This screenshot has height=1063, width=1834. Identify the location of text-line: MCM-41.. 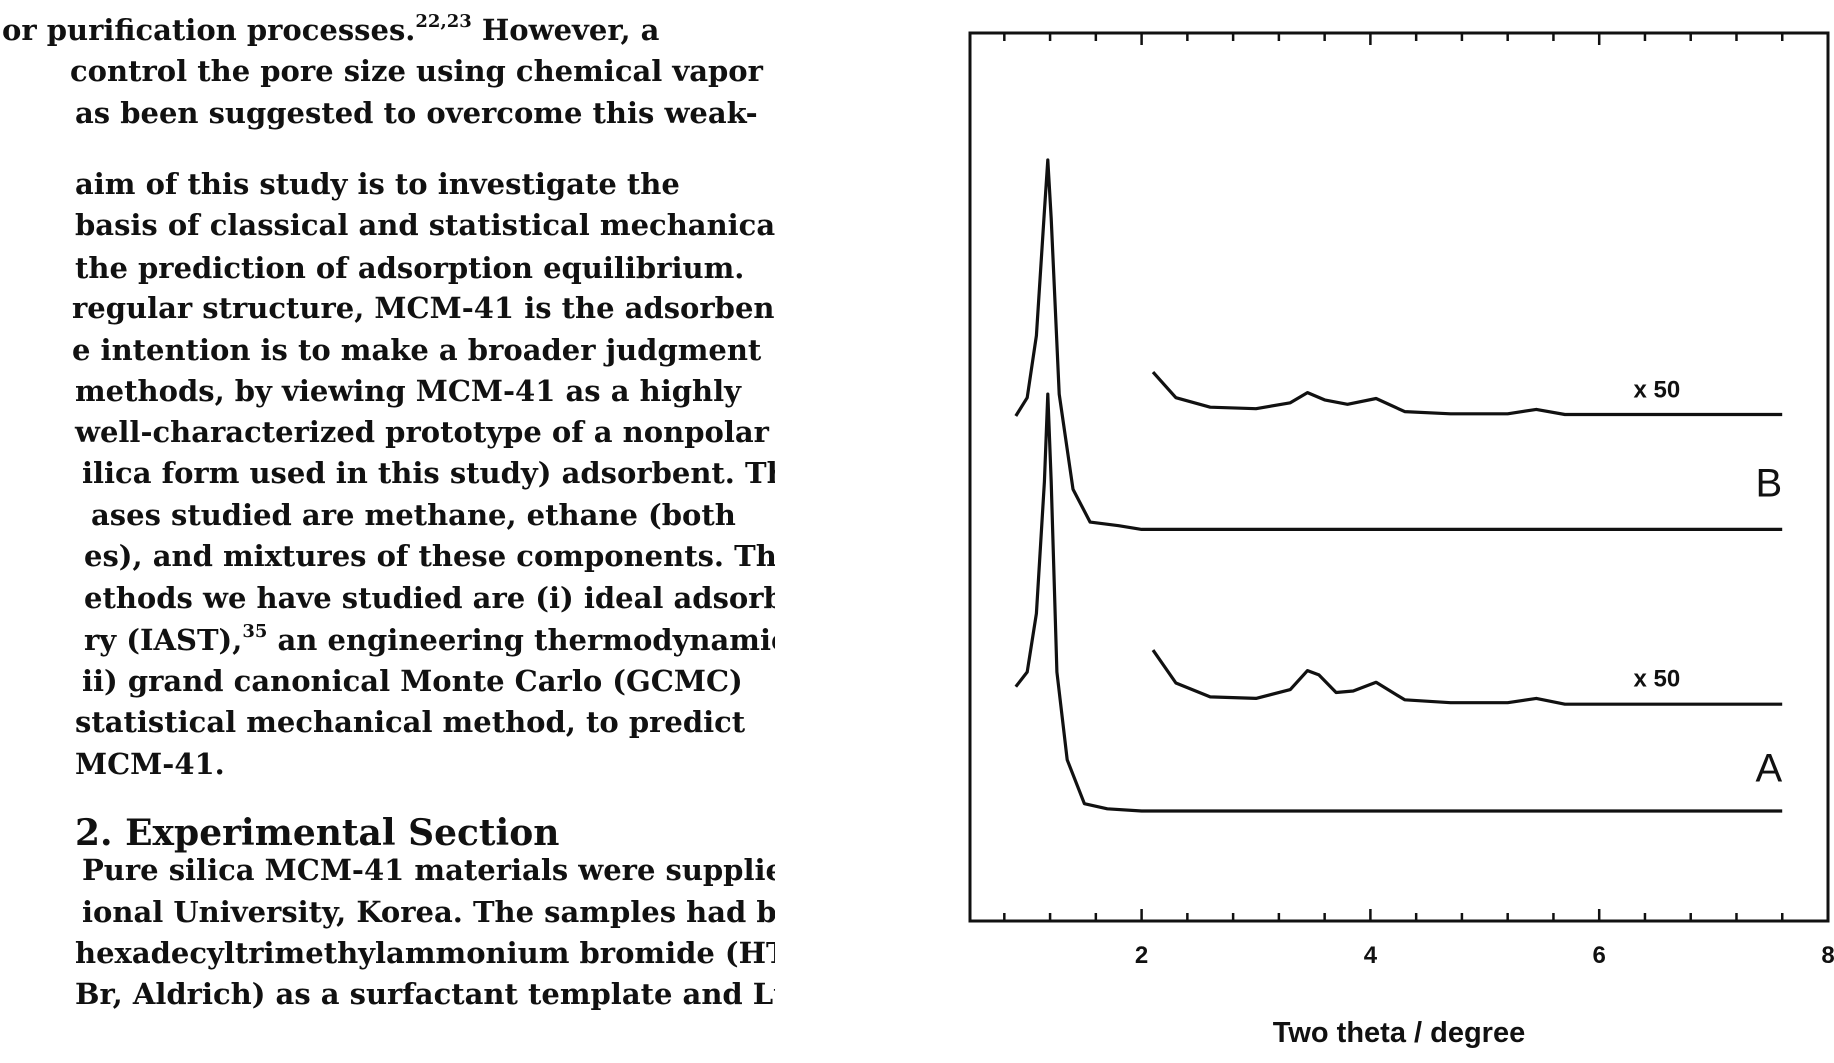
(150, 764).